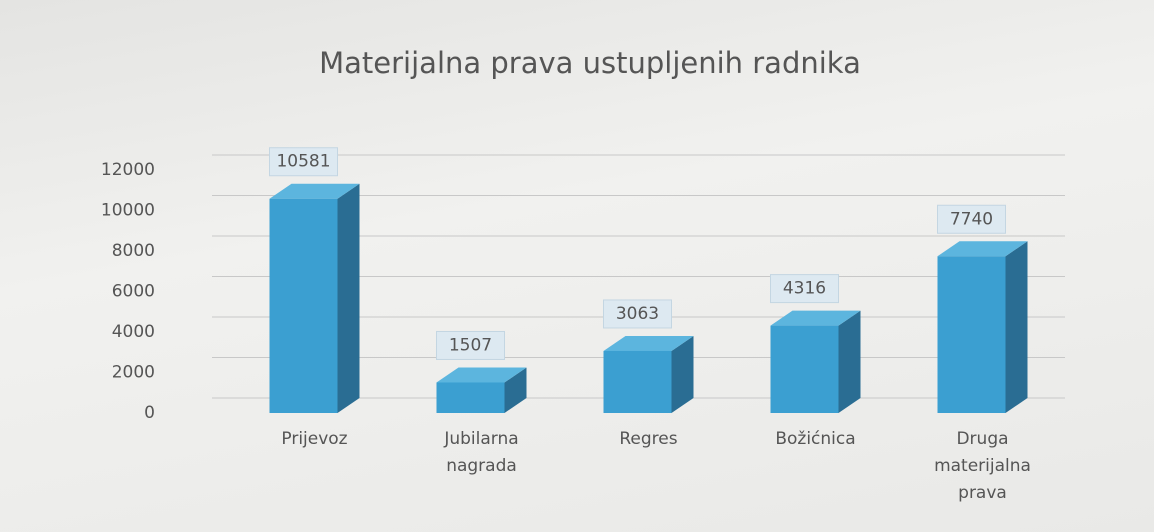 This screenshot has width=1154, height=532. What do you see at coordinates (133, 251) in the screenshot?
I see `y-tick-label: 8000` at bounding box center [133, 251].